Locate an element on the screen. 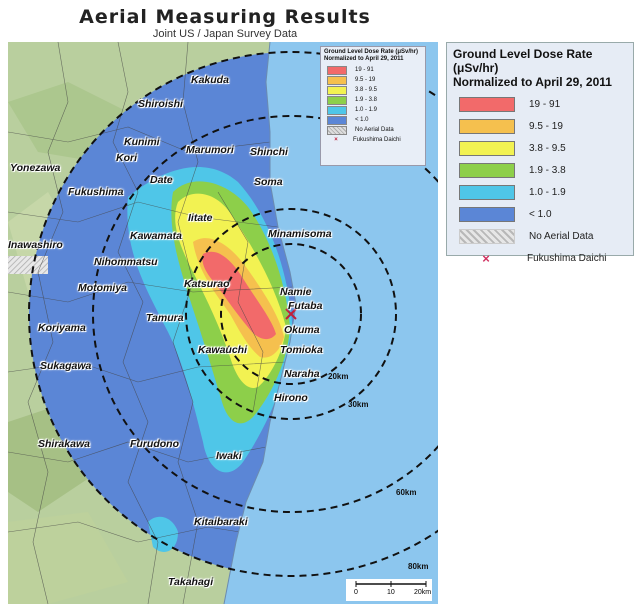 The width and height of the screenshot is (640, 614). coastline is located at coordinates (260, 323).